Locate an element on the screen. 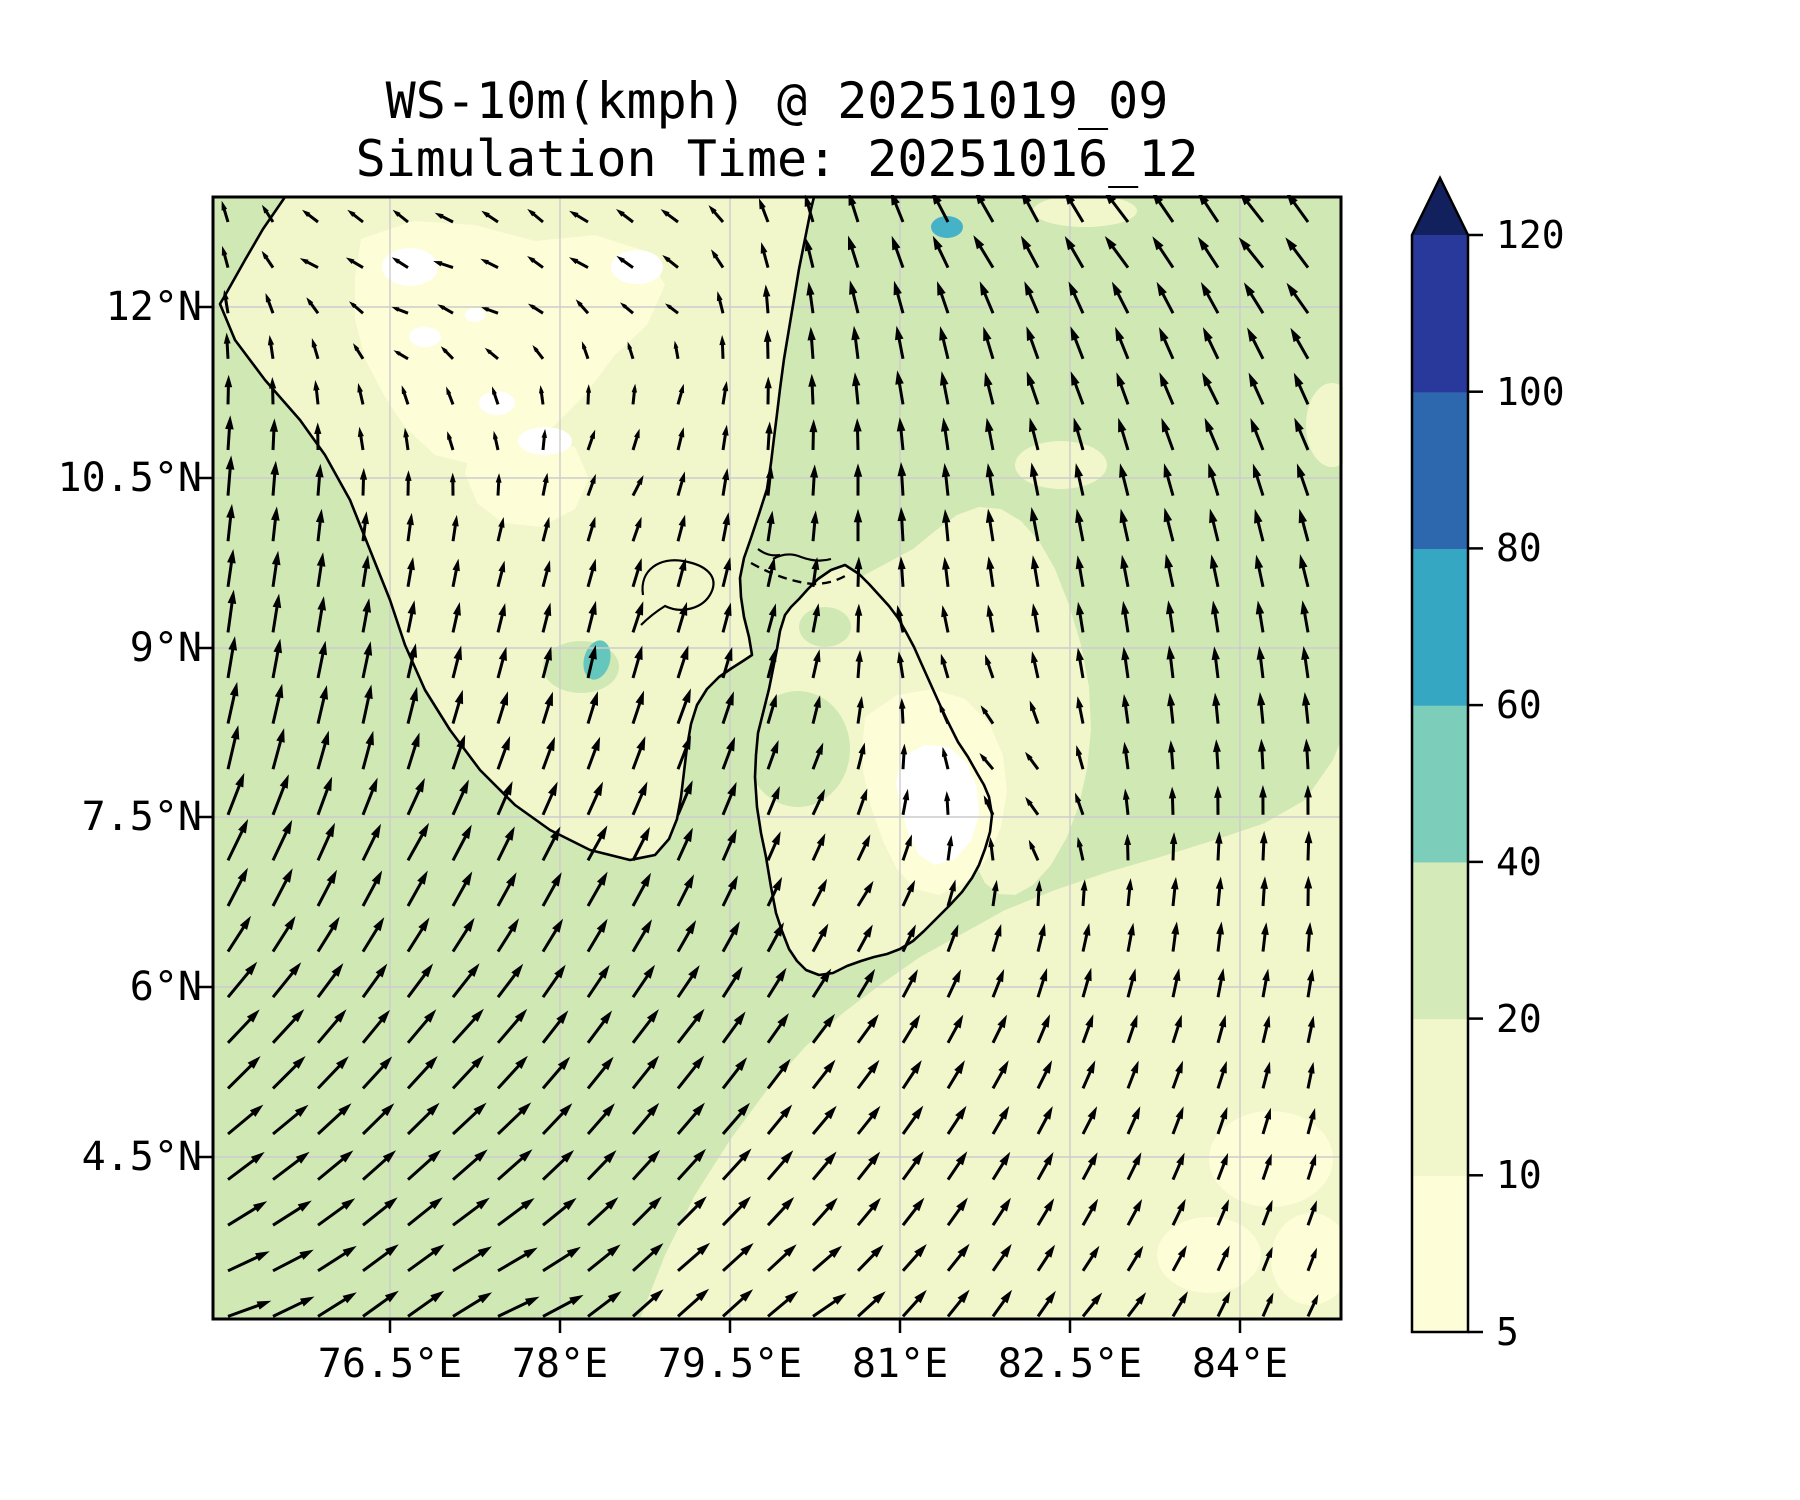  colorbar-tick-label: 120 is located at coordinates (1530, 235).